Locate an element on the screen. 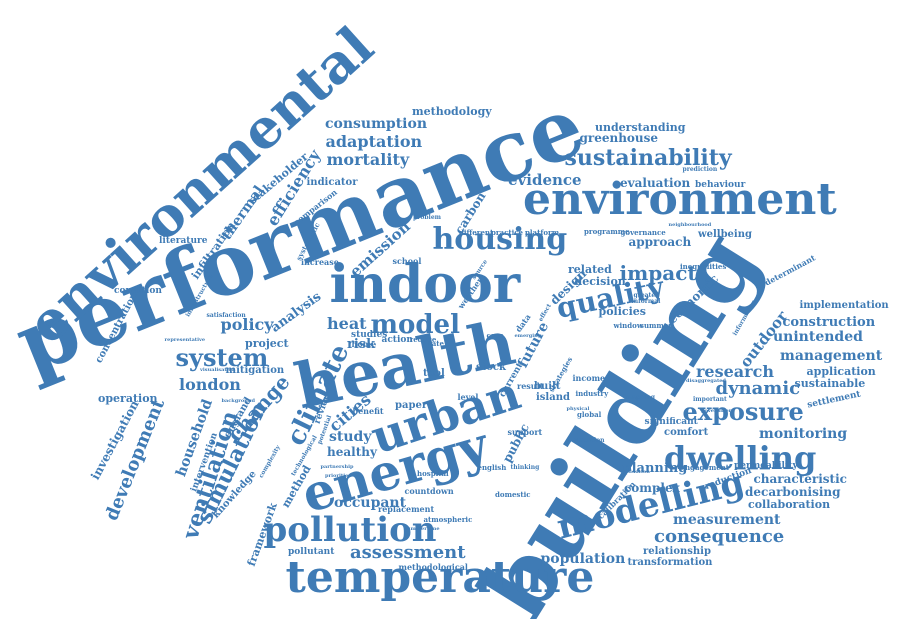  word-prediction: prediction is located at coordinates (700, 169).